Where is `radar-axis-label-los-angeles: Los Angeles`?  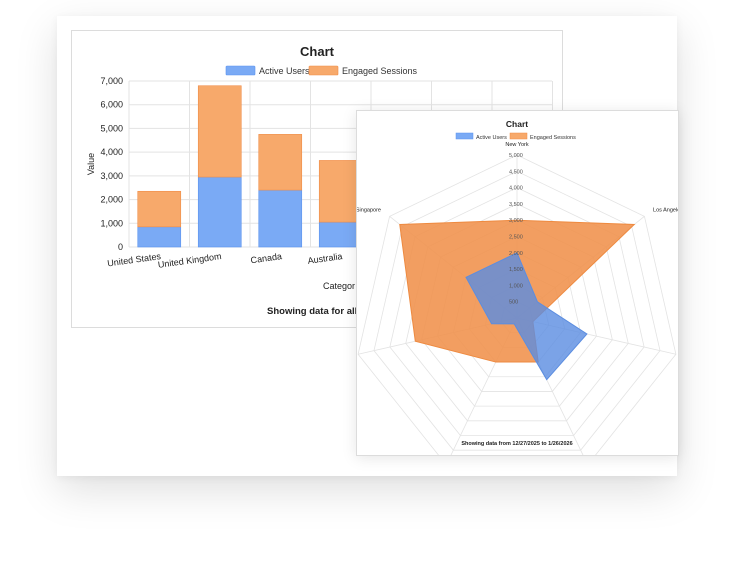 radar-axis-label-los-angeles: Los Angeles is located at coordinates (665, 211).